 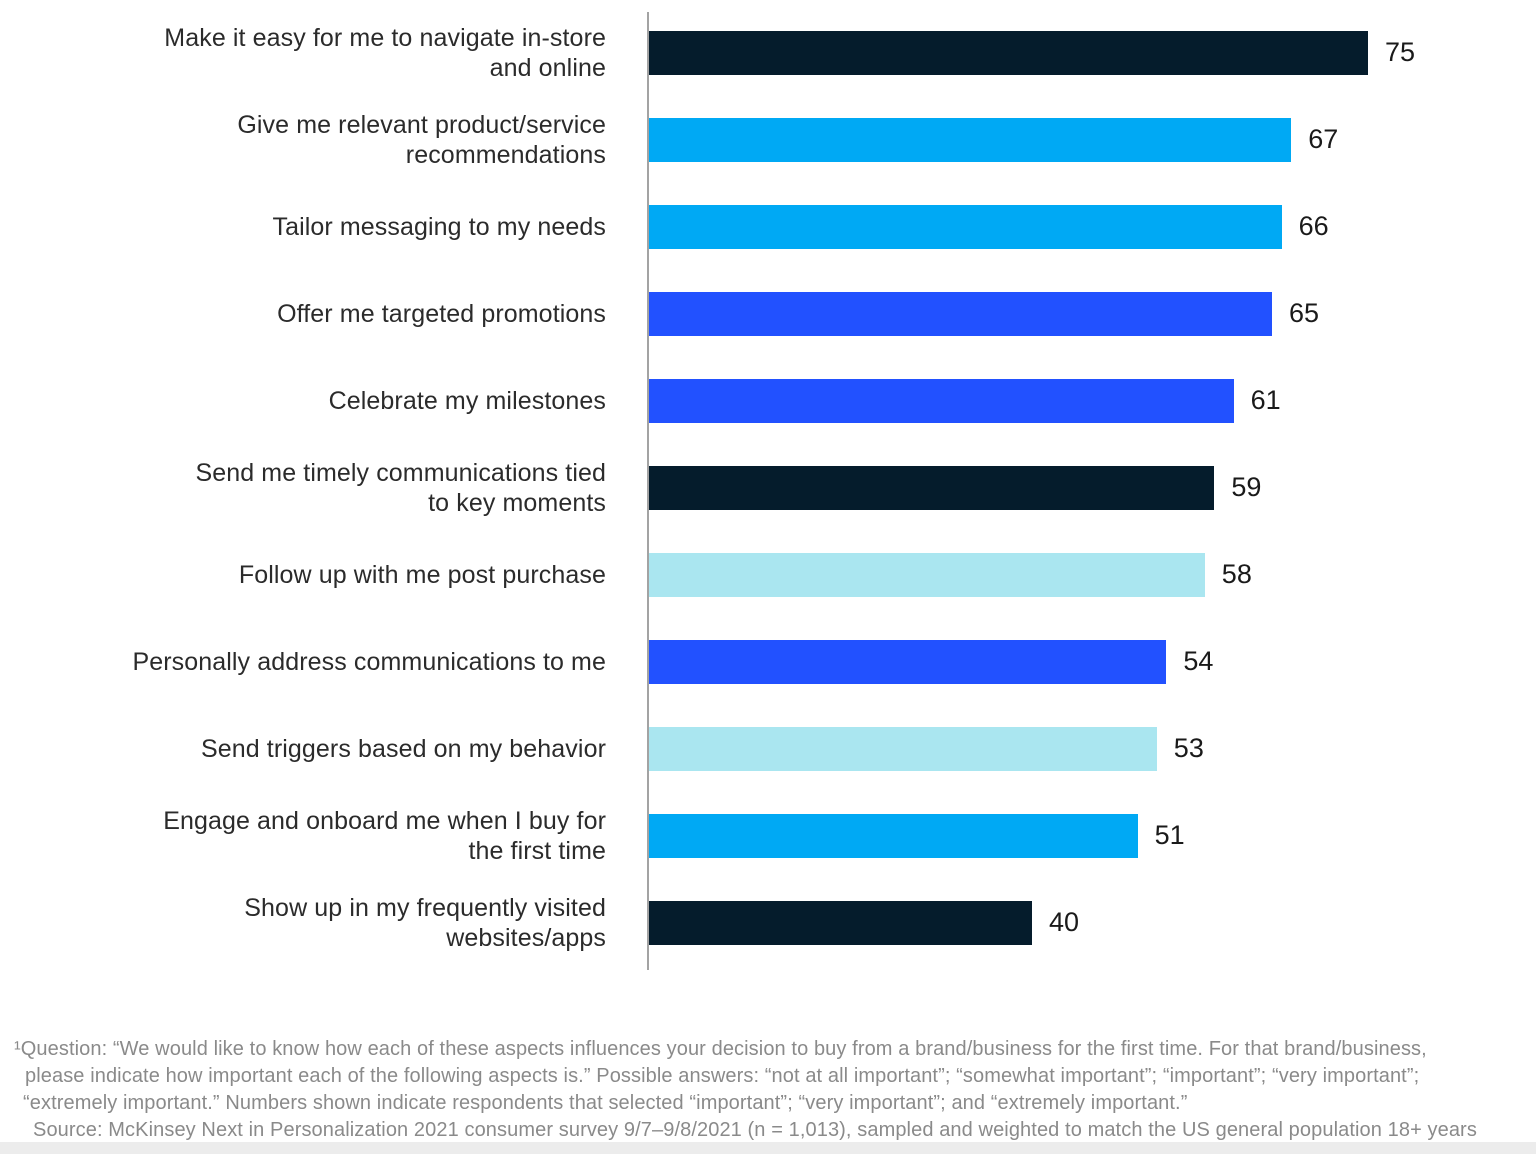 I want to click on bar-cell: 54, so click(x=1092, y=661).